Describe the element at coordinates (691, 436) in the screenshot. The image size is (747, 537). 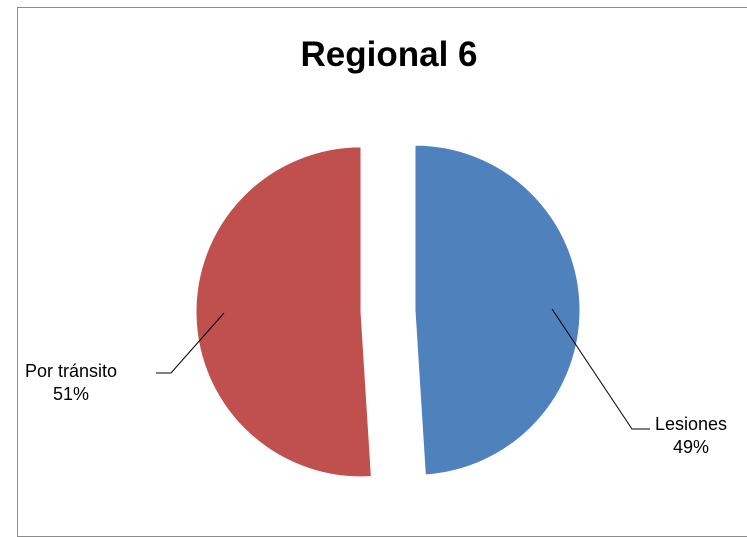
I see `data-label-lesiones: Lesiones 49%` at that location.